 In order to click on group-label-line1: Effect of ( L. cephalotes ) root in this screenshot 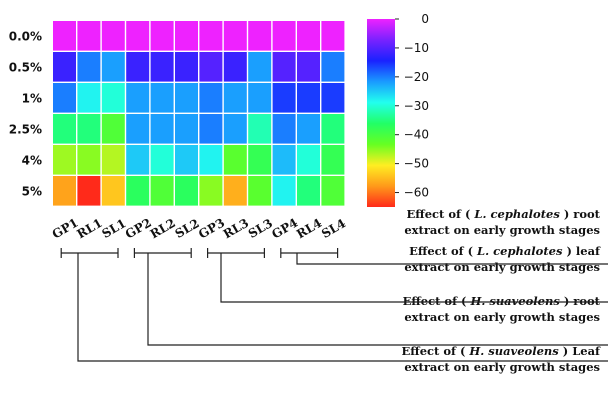, I will do `click(504, 214)`.